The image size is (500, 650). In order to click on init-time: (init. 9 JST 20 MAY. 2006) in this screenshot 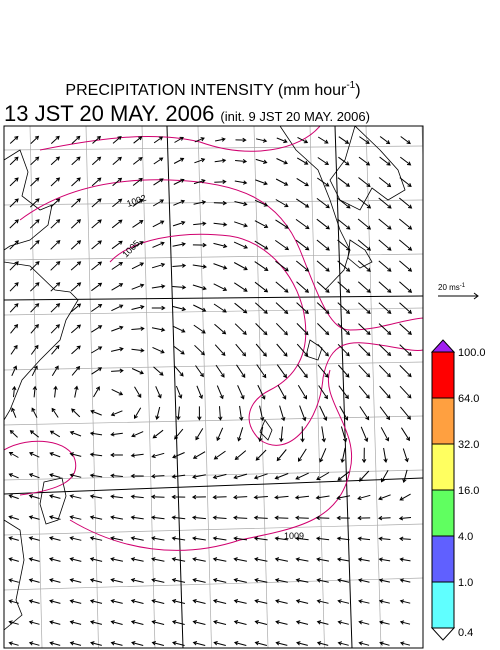, I will do `click(295, 116)`.